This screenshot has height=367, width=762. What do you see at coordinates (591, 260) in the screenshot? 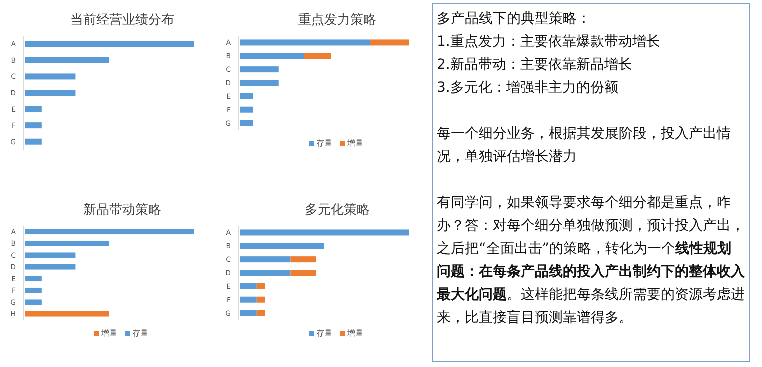
I see `text: 有同学问，如果领导要求每个细分都是重点，咋办？答：对每个细分单独做预测，预计投入产出，之后把“全面出击”的策略，转化为一个线性规划问题：在每条产品线的投入产出制约下的整体收入最大化问题。这样能把每条线所需要的资源考虑进来，比直接盲目预测靠谱得多。` at bounding box center [591, 260].